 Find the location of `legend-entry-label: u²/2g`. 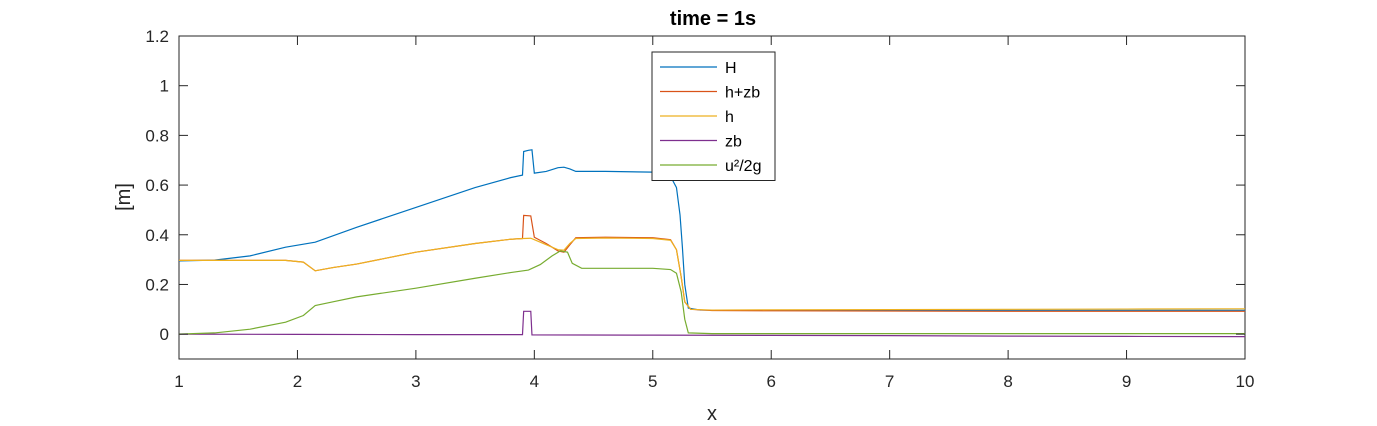

legend-entry-label: u²/2g is located at coordinates (743, 166).